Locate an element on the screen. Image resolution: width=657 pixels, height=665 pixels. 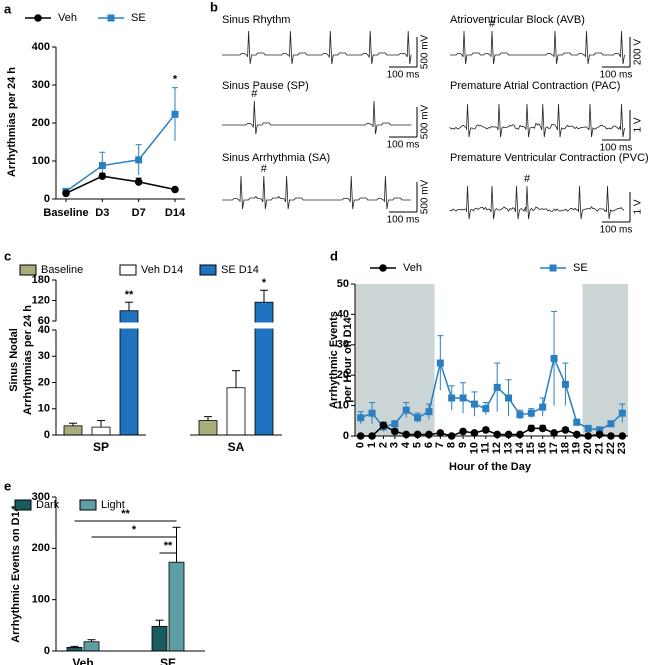
axis-break is located at coordinates (170, 325).